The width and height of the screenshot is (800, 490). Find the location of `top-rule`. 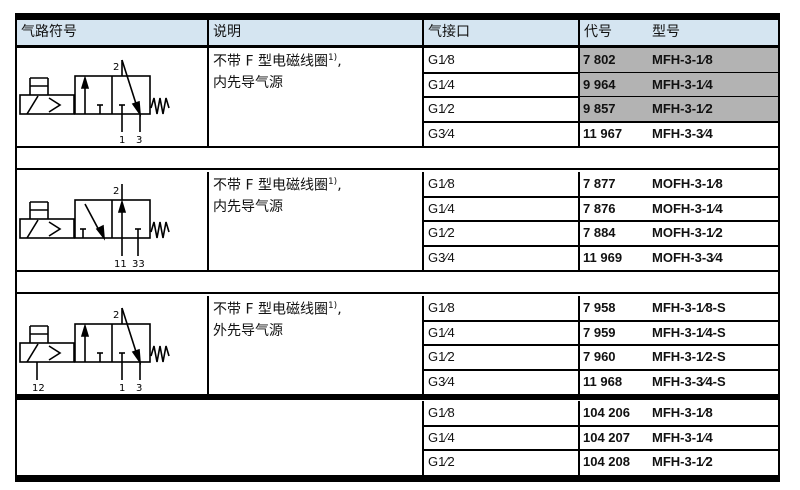

top-rule is located at coordinates (397, 16).